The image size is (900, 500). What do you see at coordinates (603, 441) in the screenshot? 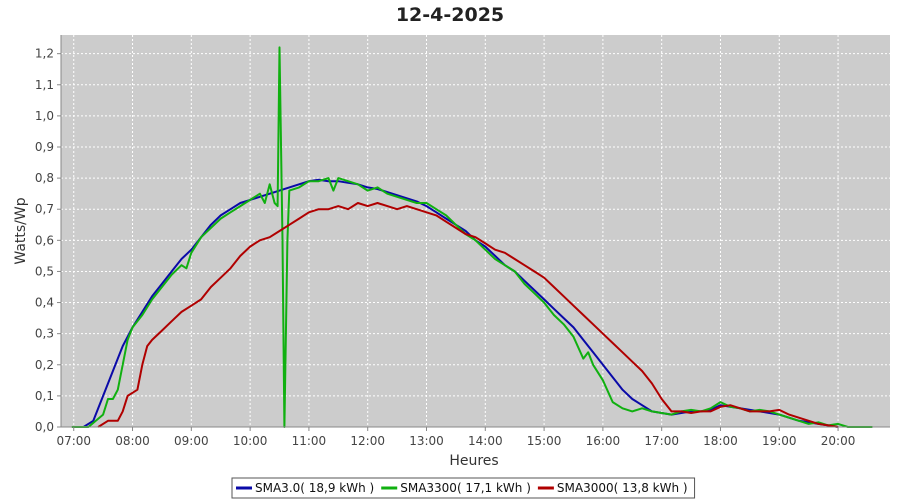
I see `x-tick-label: 16:00` at bounding box center [603, 441].